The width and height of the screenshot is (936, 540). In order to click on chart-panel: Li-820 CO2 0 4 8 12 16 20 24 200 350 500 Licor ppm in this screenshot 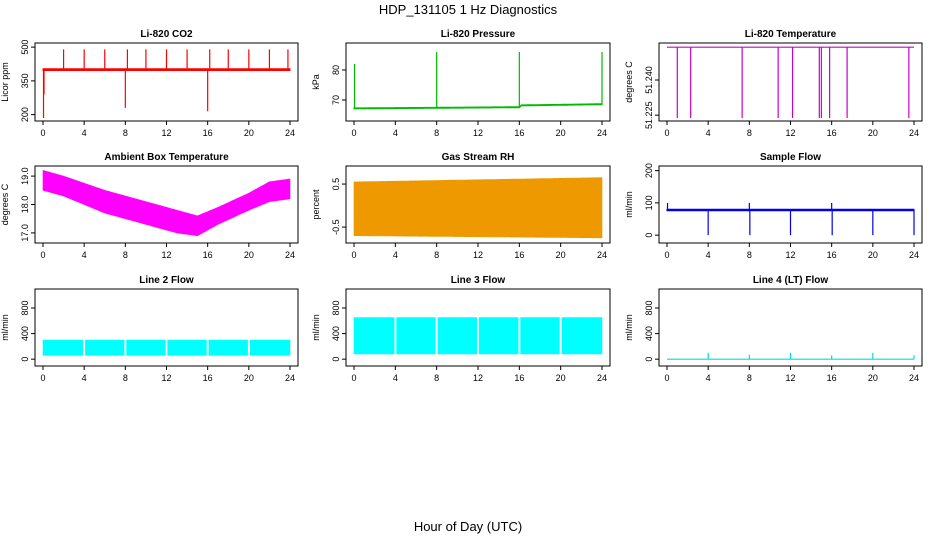, I will do `click(149, 83)`.